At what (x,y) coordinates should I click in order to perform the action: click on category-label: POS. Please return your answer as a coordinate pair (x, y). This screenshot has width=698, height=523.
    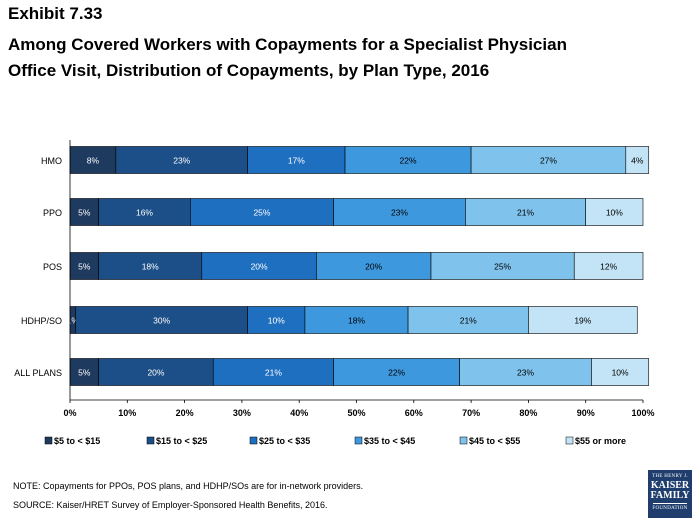
    Looking at the image, I should click on (52, 267).